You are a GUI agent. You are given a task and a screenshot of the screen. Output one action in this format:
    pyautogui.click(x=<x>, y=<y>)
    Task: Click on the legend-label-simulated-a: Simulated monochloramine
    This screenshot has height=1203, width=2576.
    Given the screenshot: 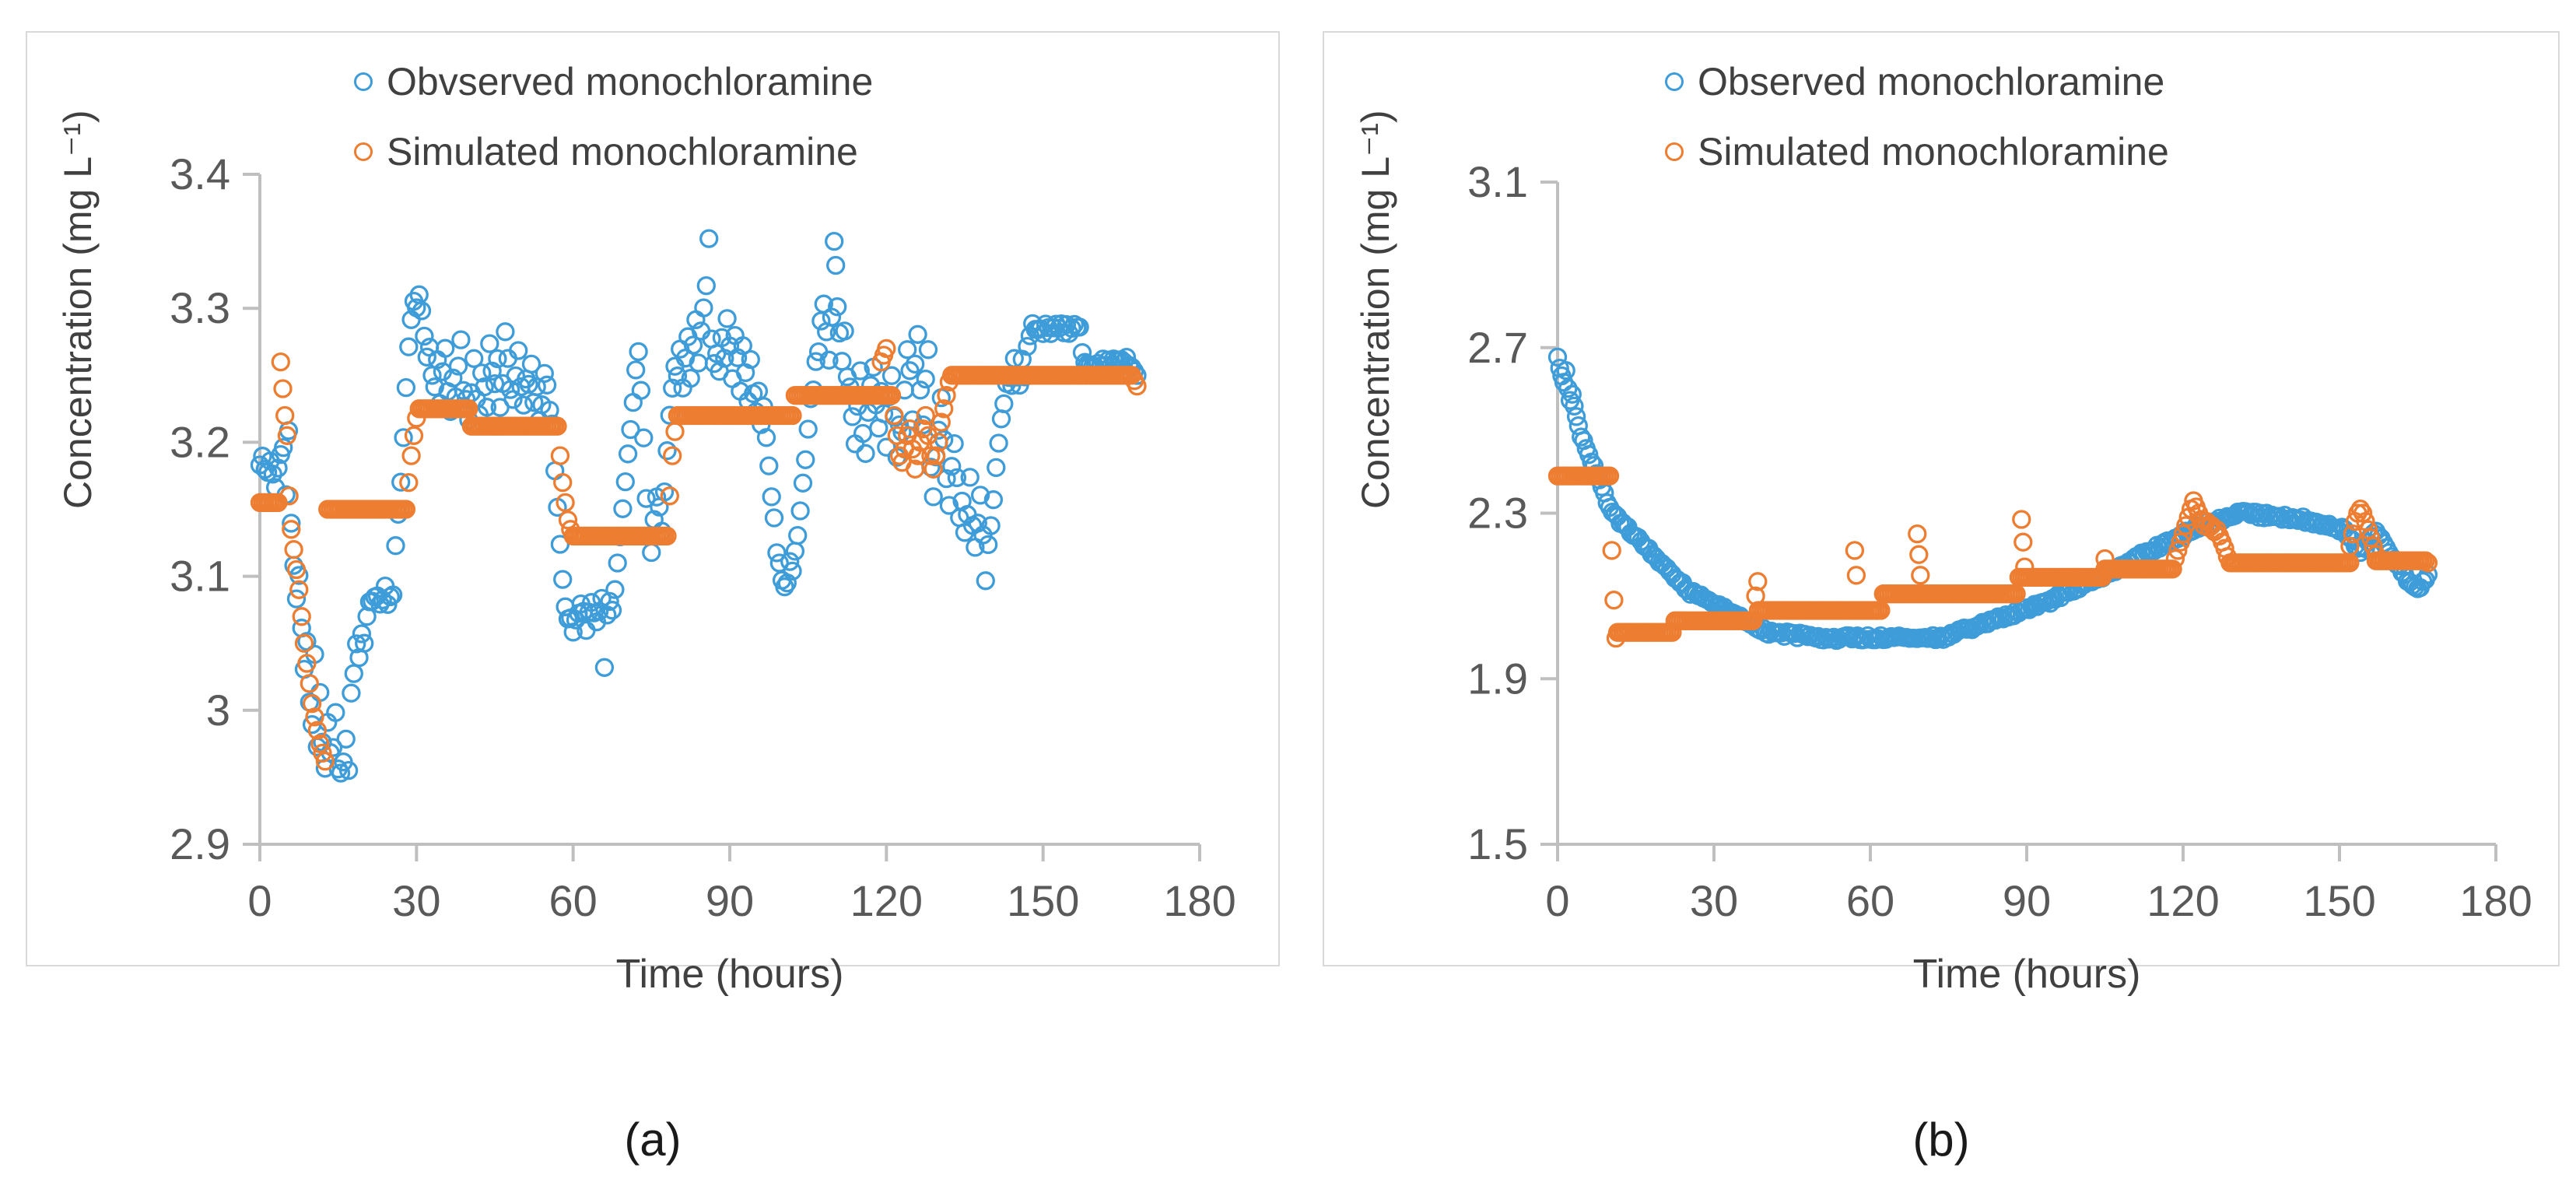 What is the action you would take?
    pyautogui.click(x=622, y=152)
    